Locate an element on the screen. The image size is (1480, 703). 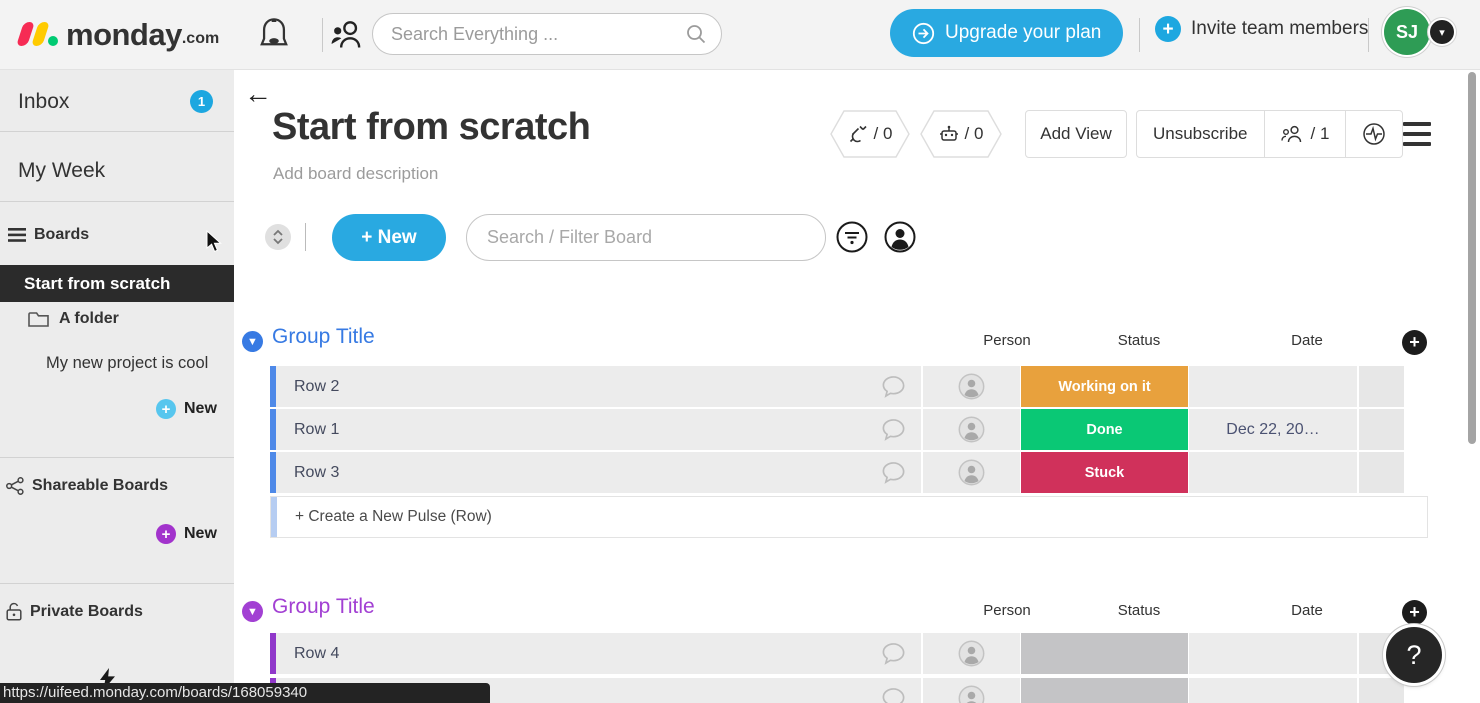
boards-new-button: + New is located at coordinates (186, 409).